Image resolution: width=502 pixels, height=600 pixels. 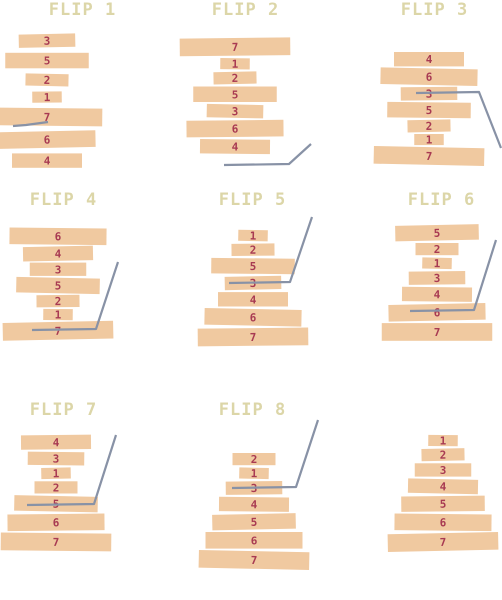 I want to click on panel-title: FLIP 6, so click(x=441, y=200).